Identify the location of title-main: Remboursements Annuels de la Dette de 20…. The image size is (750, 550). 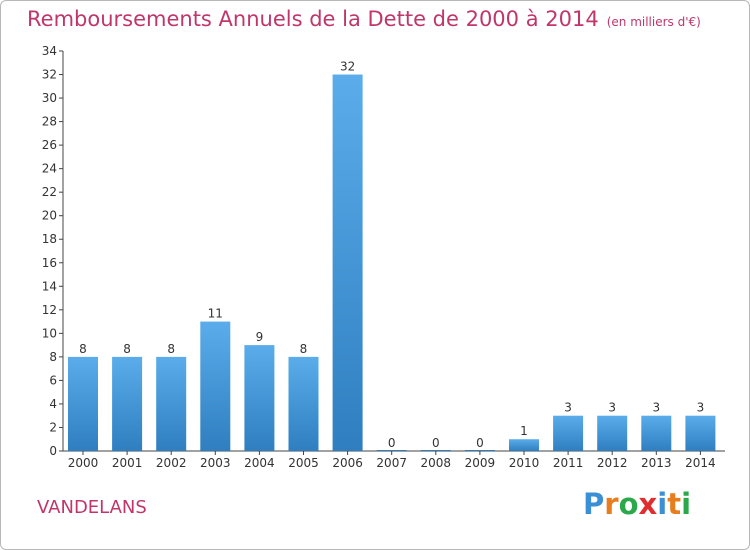
(313, 19).